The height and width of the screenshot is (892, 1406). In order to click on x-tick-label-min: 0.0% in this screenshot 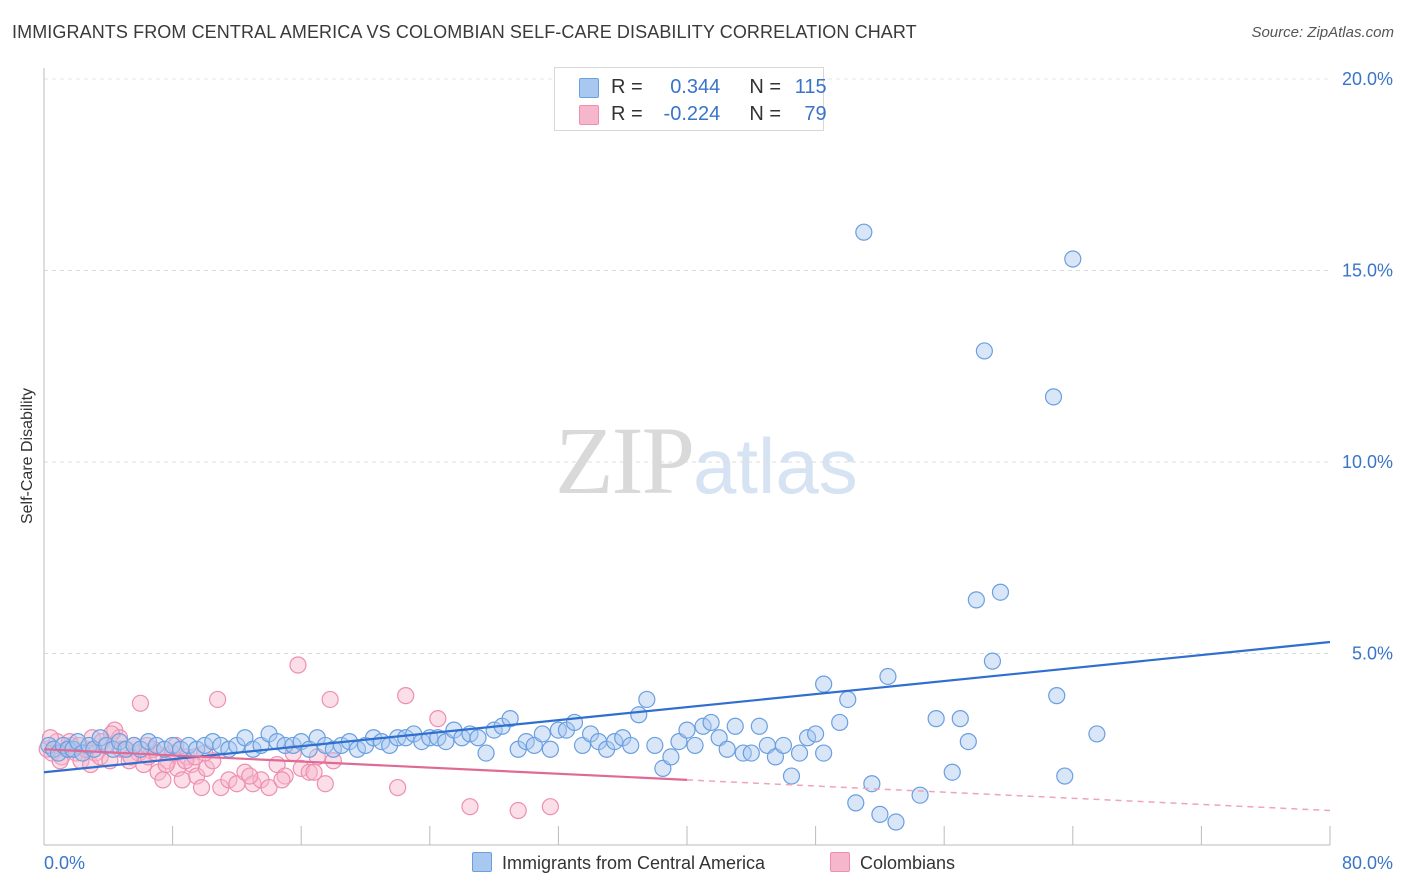, I will do `click(64, 863)`.